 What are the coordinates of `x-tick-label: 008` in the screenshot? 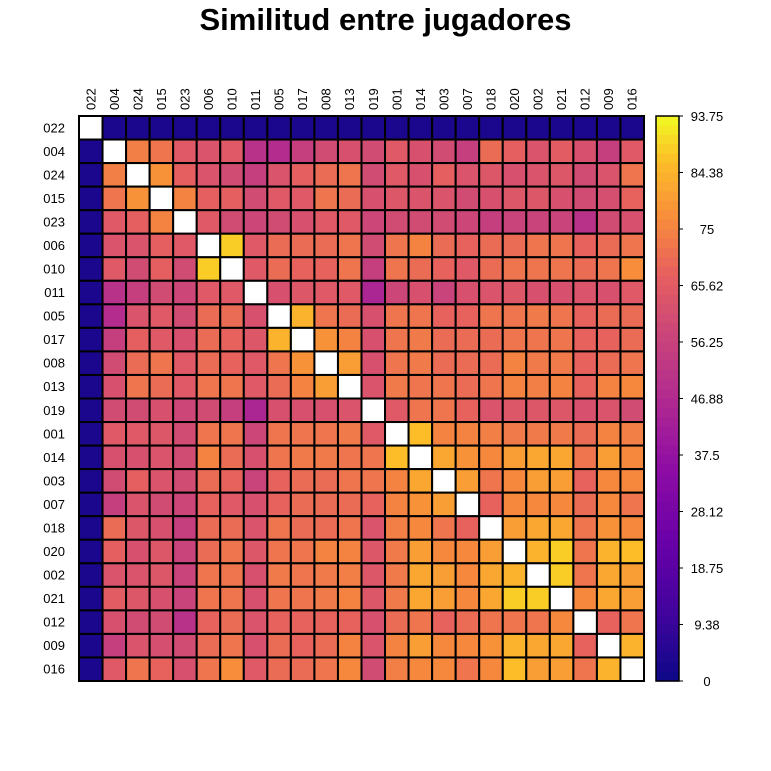 It's located at (326, 99).